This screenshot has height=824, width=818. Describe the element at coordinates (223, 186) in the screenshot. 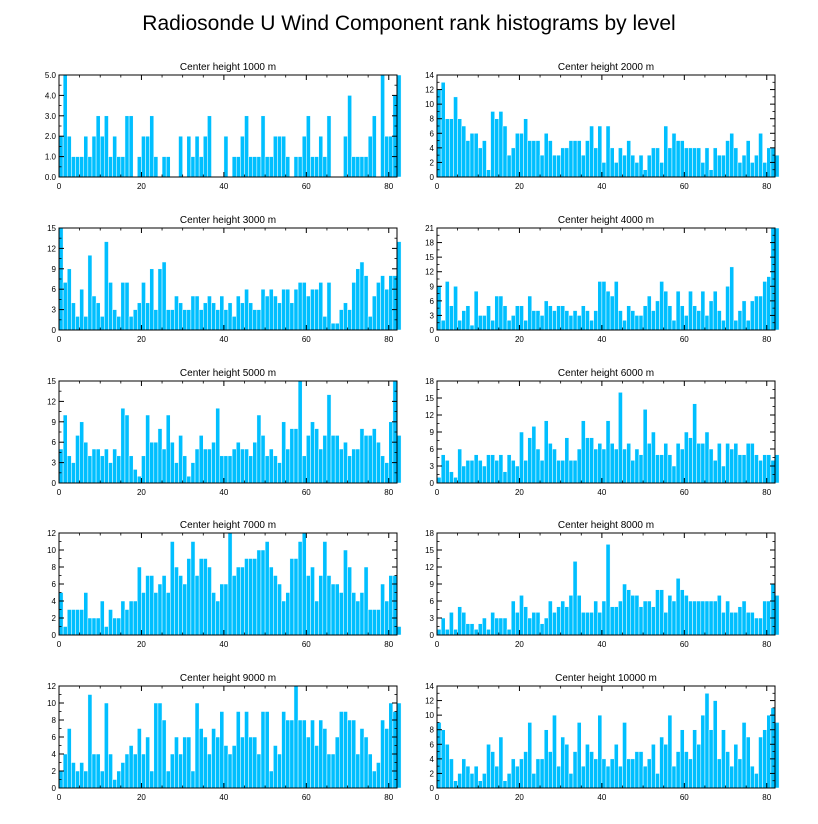

I see `x-tick-label: 40` at that location.